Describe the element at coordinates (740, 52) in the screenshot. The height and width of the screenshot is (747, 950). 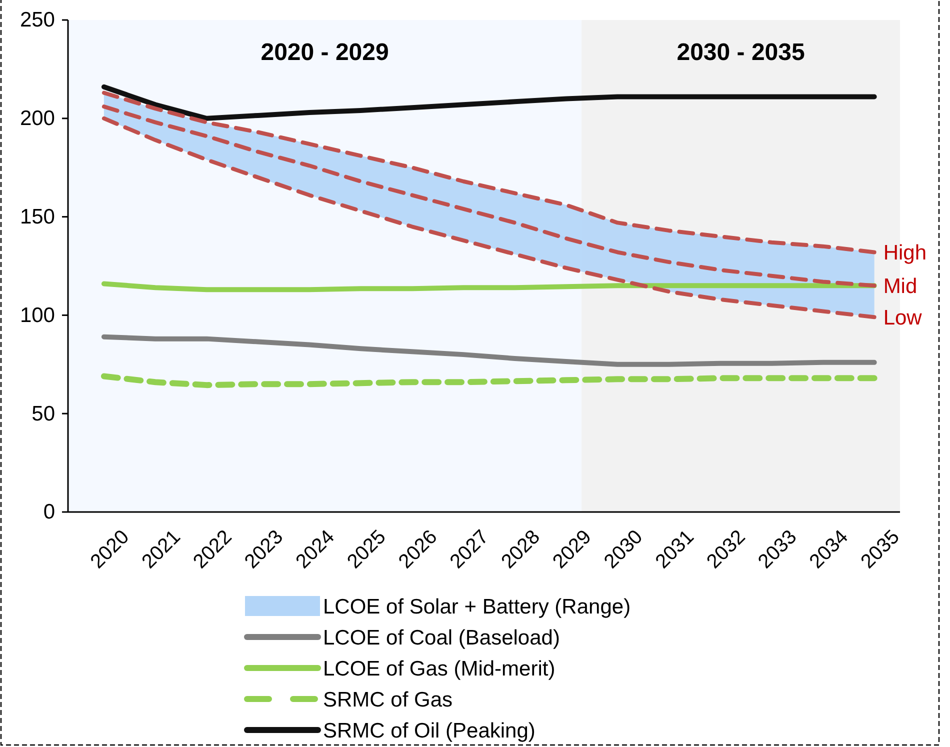
I see `band-label: 2030 - 2035` at that location.